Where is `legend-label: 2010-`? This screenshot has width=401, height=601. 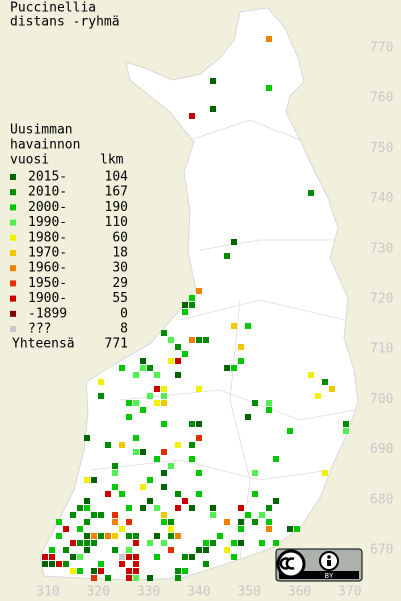
legend-label: 2010- is located at coordinates (47, 192).